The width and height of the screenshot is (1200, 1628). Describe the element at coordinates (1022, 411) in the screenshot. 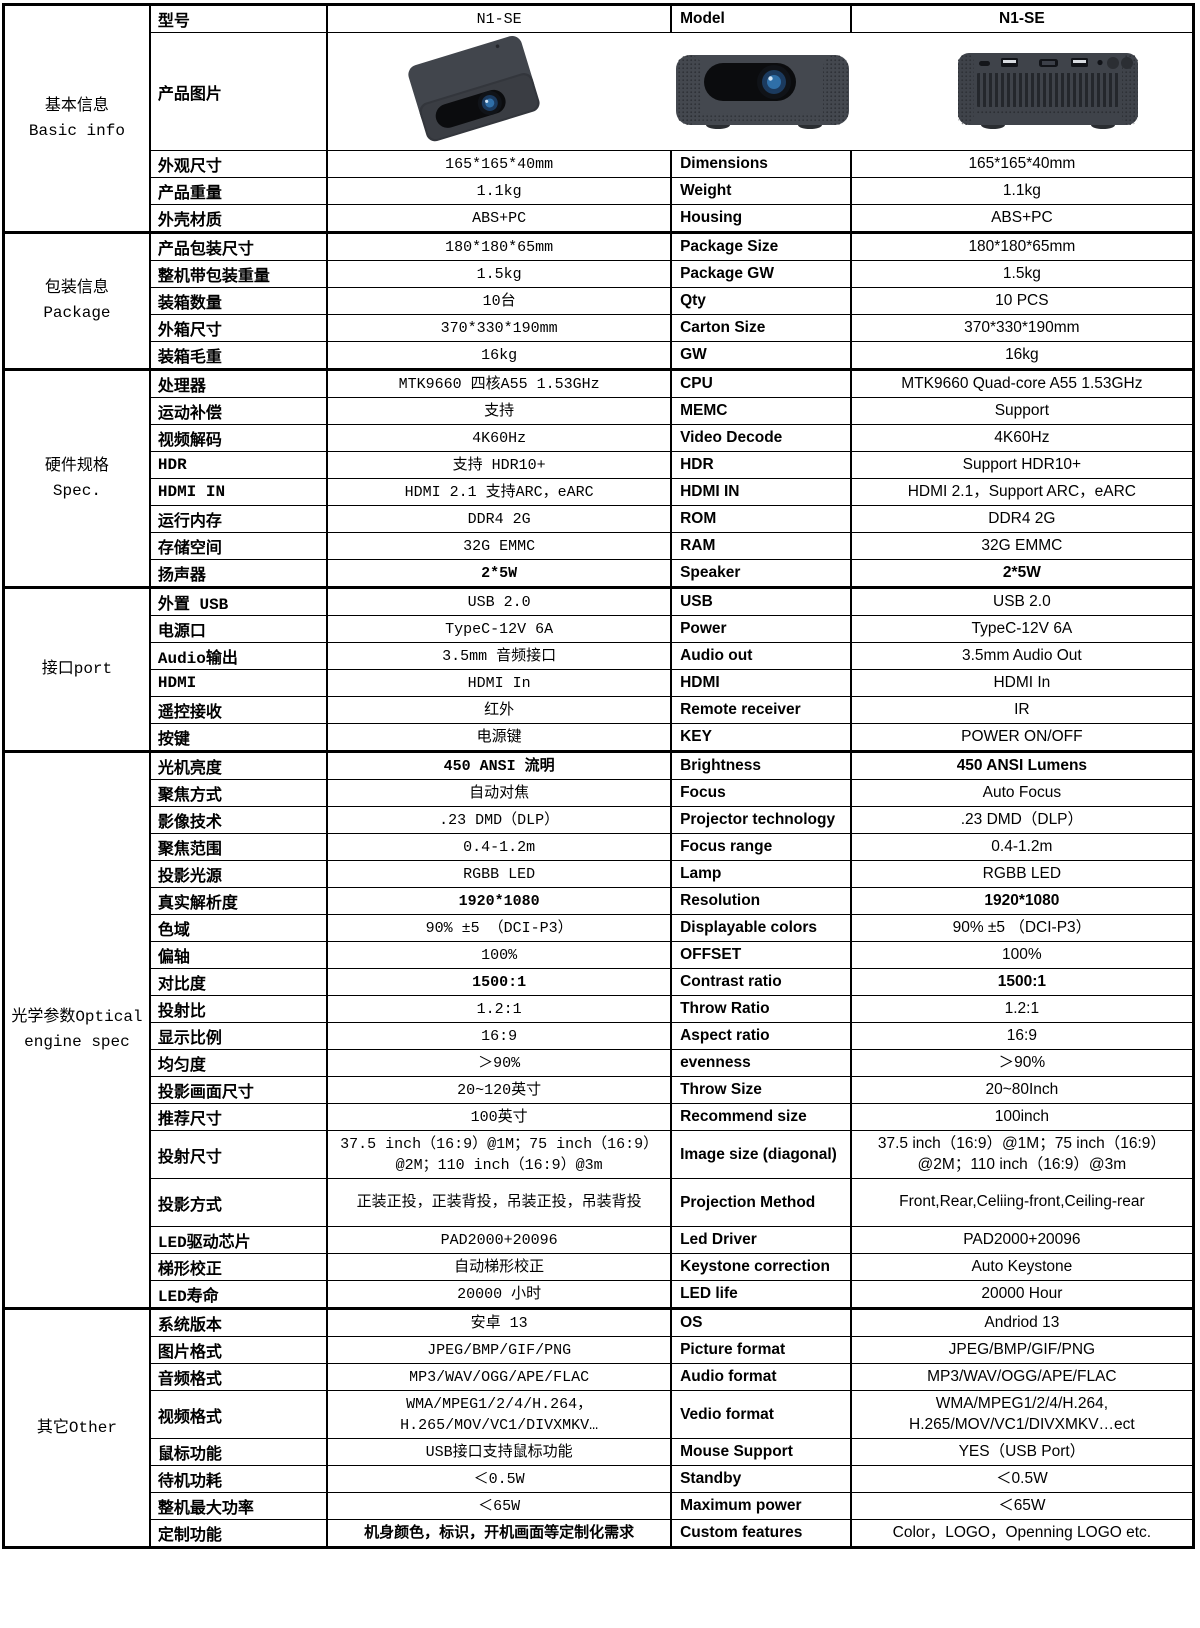

I see `value-en: Support` at that location.